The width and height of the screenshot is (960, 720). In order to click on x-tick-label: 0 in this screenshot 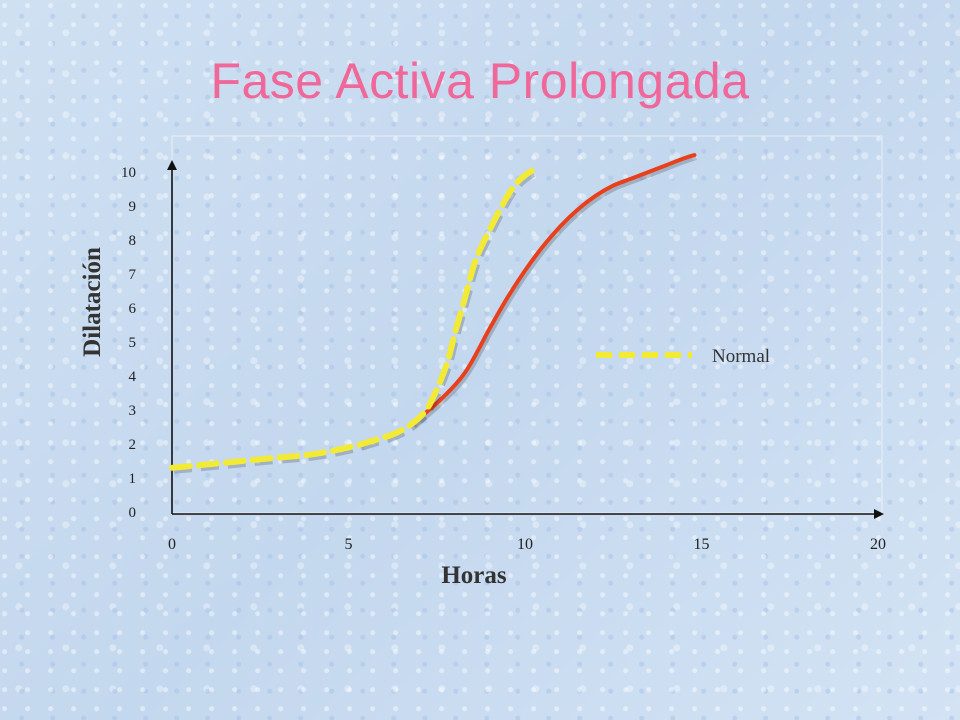, I will do `click(172, 544)`.